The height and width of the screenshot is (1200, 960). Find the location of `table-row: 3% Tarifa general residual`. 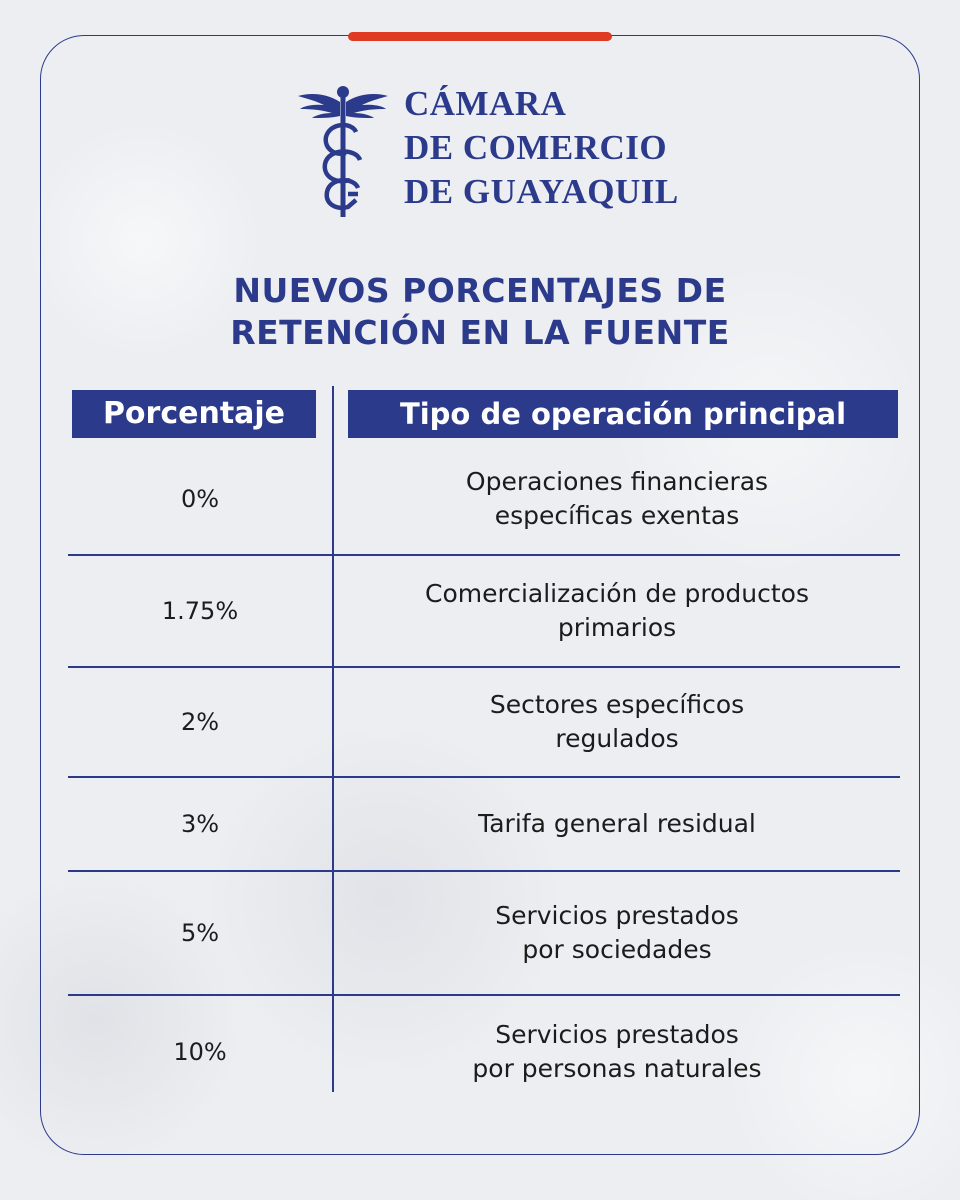

table-row: 3% Tarifa general residual is located at coordinates (484, 824).